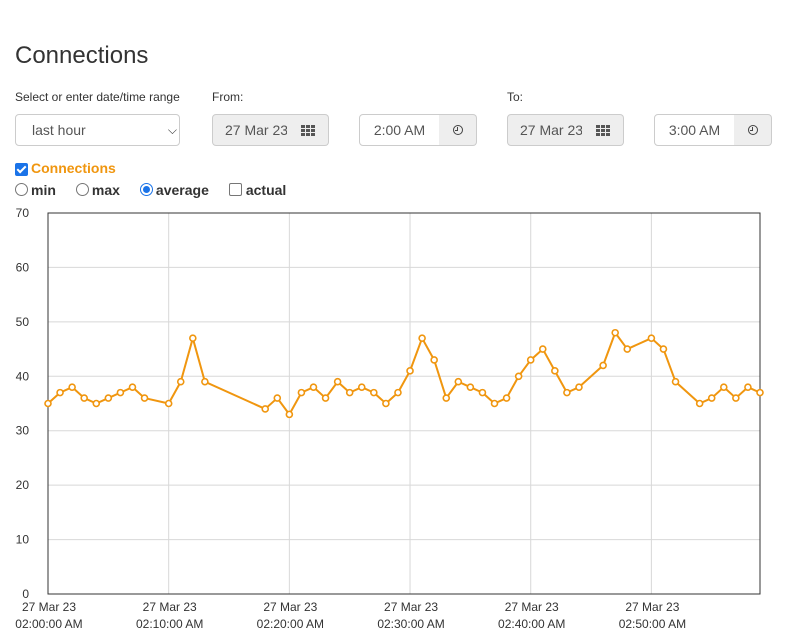 The height and width of the screenshot is (634, 787). Describe the element at coordinates (182, 190) in the screenshot. I see `average-label: average` at that location.